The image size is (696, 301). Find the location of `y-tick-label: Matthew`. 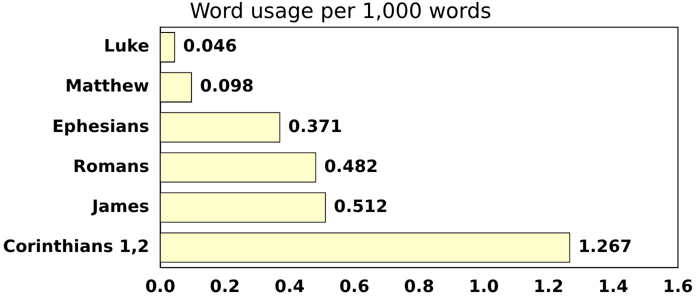

y-tick-label: Matthew is located at coordinates (107, 86).